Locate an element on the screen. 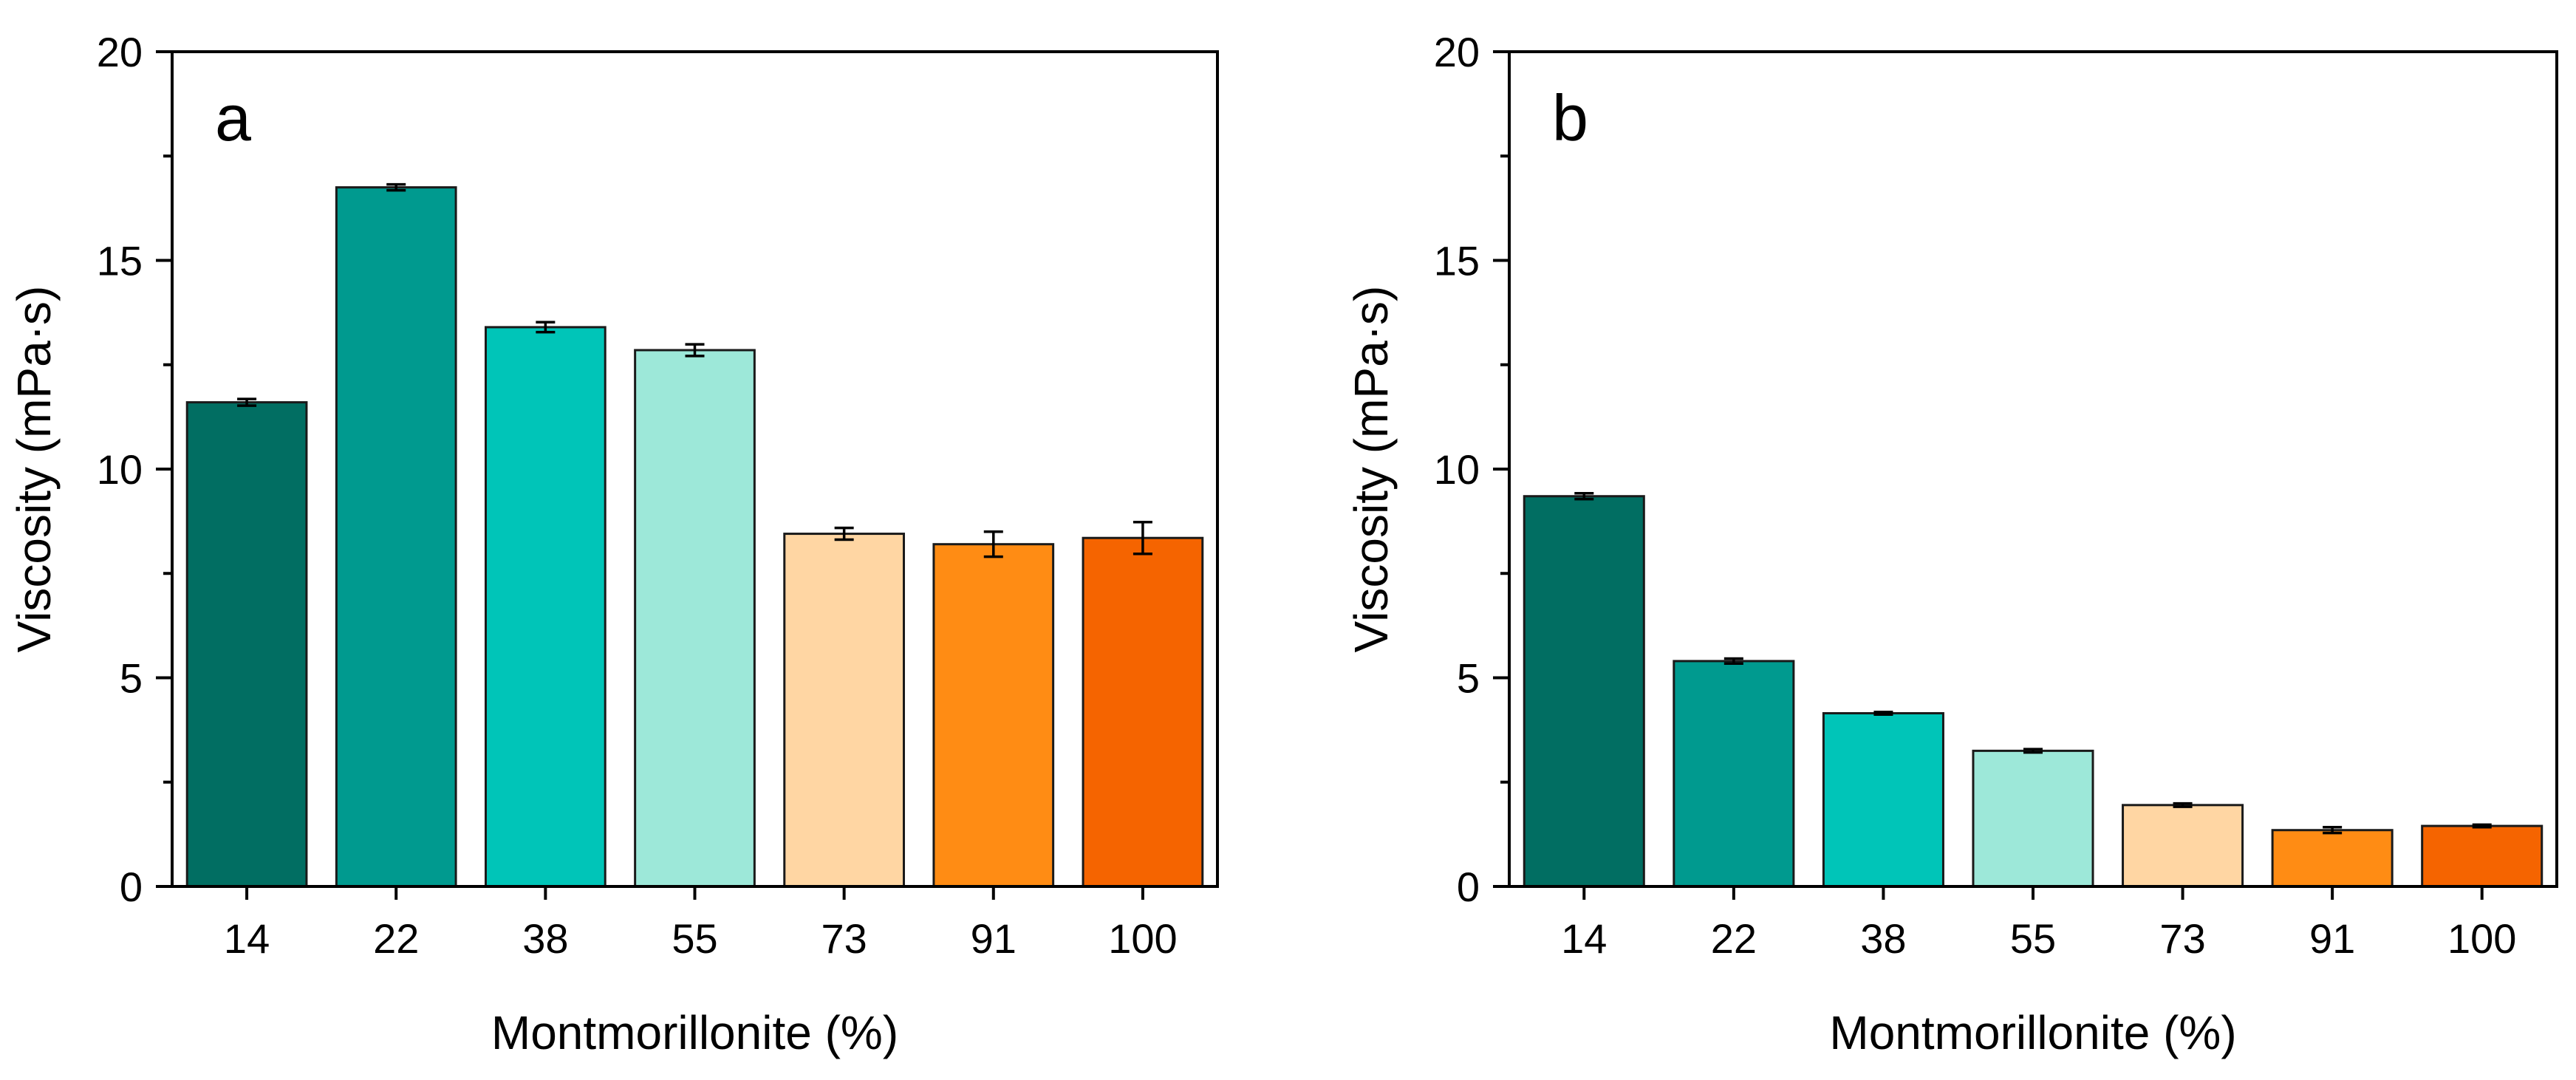 This screenshot has width=2576, height=1080. panel-letter: a is located at coordinates (233, 118).